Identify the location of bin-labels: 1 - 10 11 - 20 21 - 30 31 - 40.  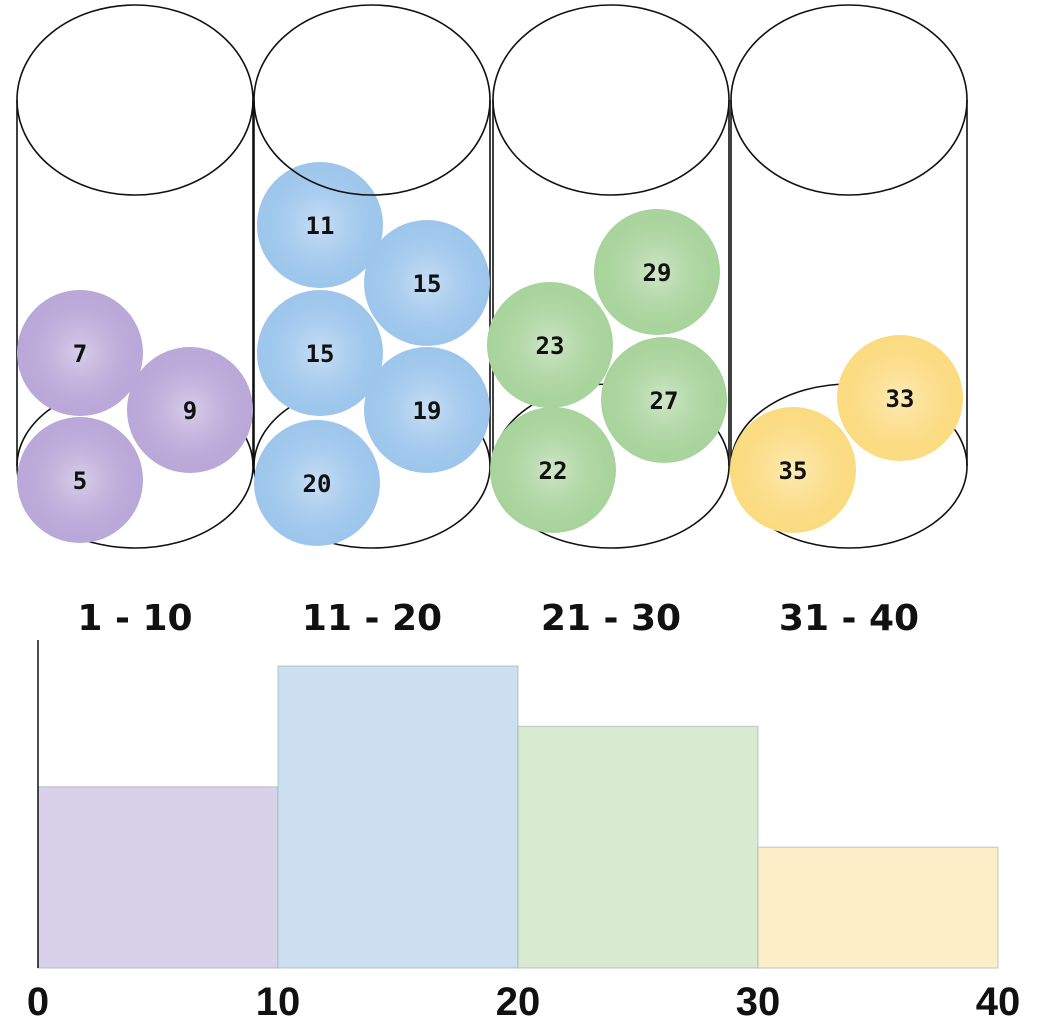
(498, 618).